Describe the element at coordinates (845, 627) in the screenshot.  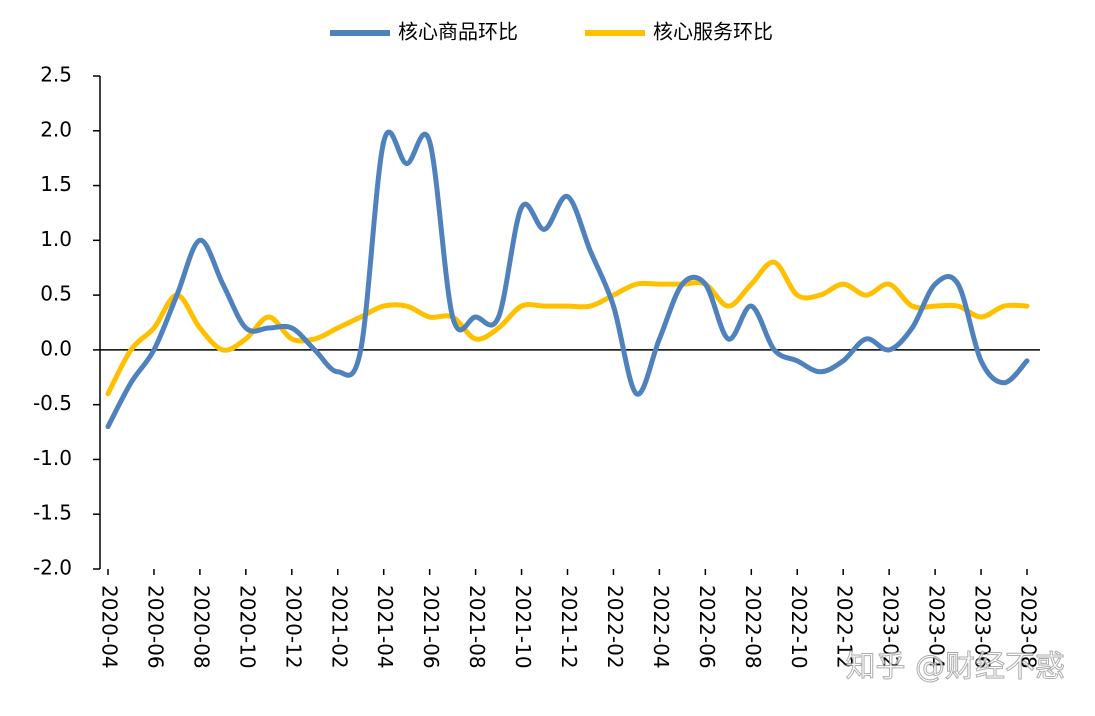
I see `x-tick-label: 2022-12` at that location.